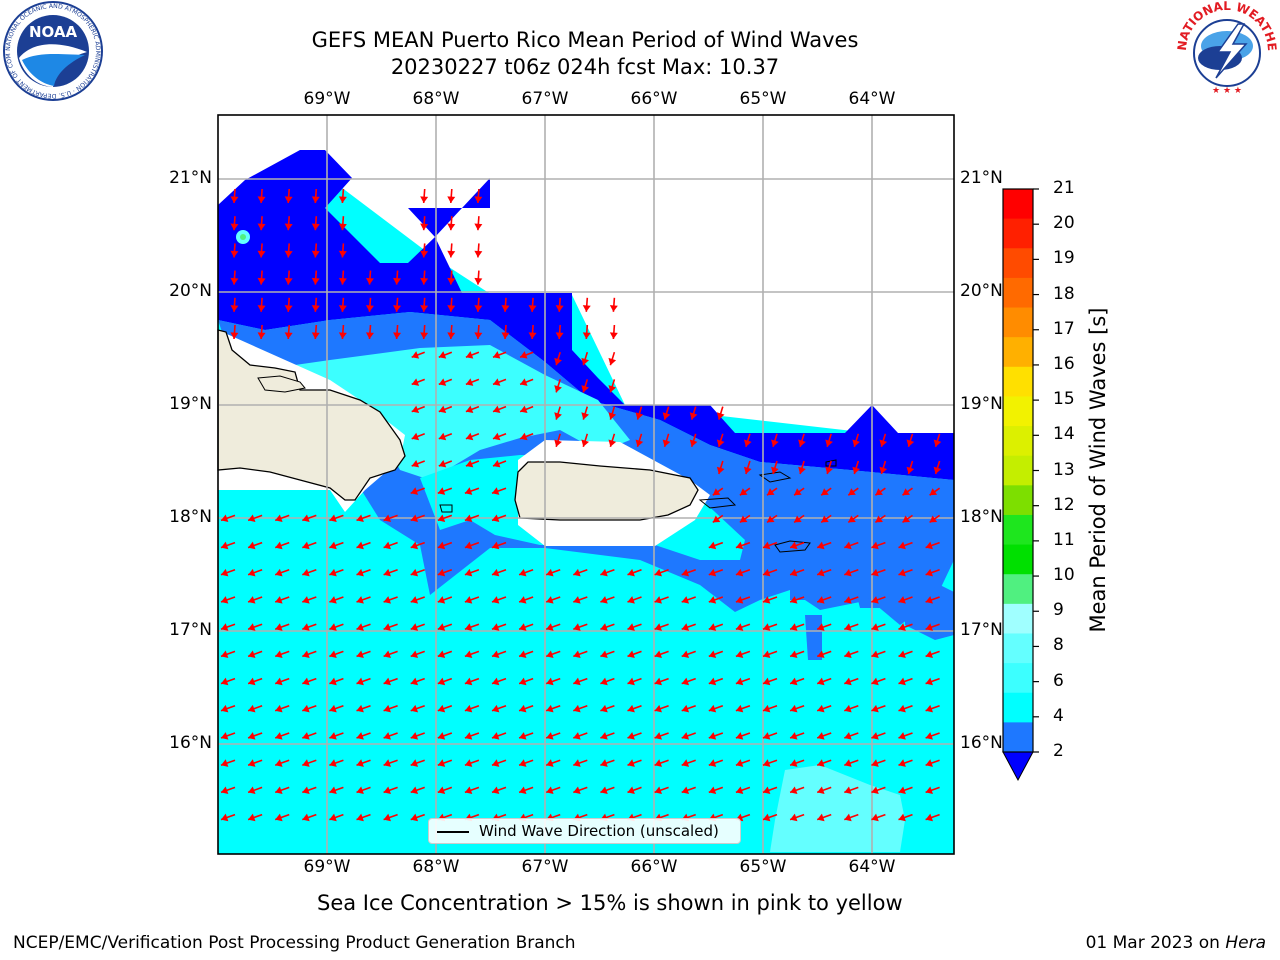  Describe the element at coordinates (717, 503) in the screenshot. I see `land-vieques` at that location.